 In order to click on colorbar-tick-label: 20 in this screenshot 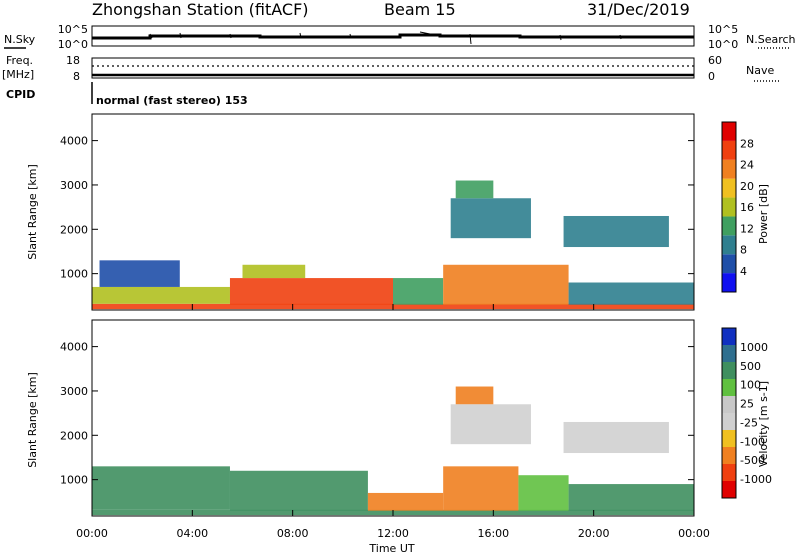, I will do `click(747, 186)`.